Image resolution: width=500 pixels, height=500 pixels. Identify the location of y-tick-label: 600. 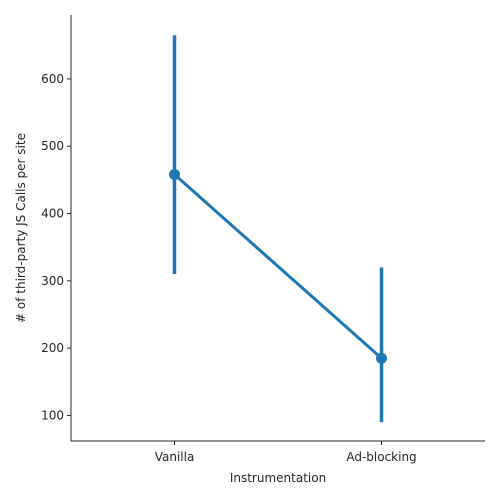
(52, 79).